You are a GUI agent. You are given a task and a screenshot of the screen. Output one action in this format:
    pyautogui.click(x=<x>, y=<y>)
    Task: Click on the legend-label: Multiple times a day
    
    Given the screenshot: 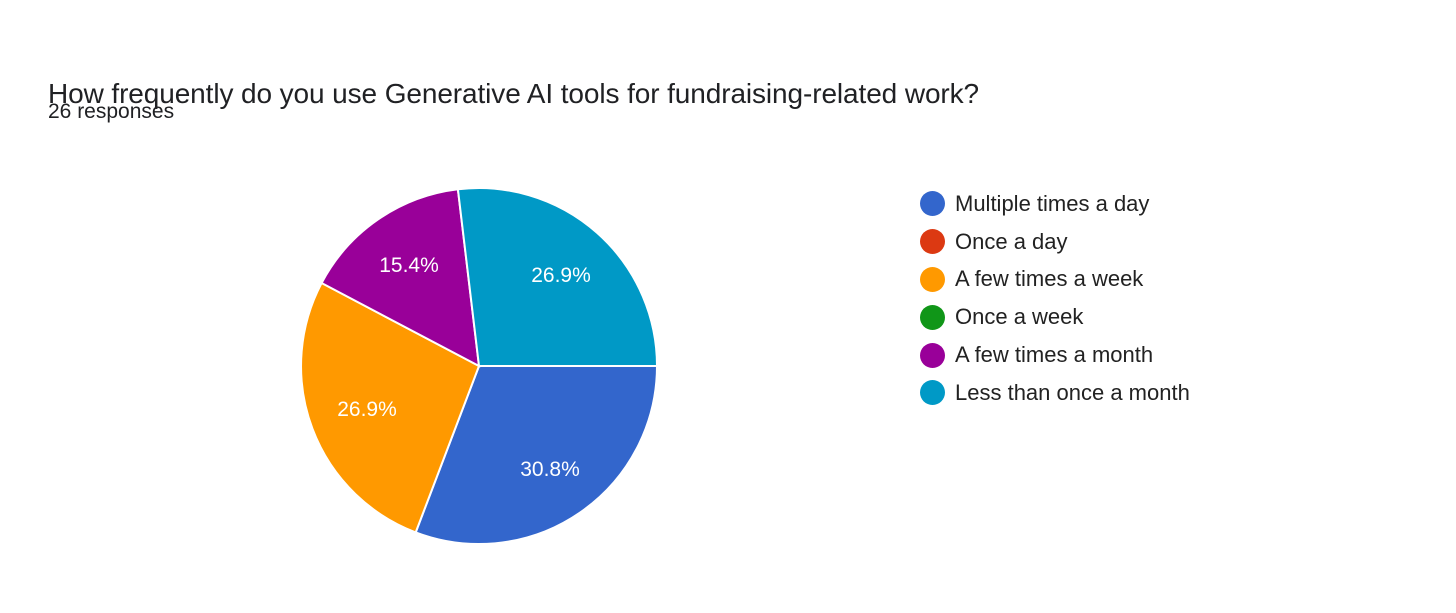 What is the action you would take?
    pyautogui.click(x=1052, y=203)
    